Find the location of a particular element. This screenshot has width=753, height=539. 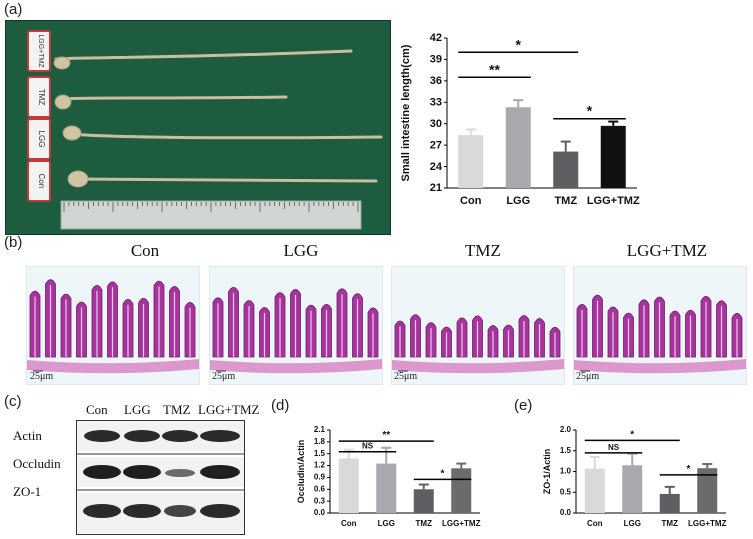

y-tick-label: 0.5 is located at coordinates (566, 491).